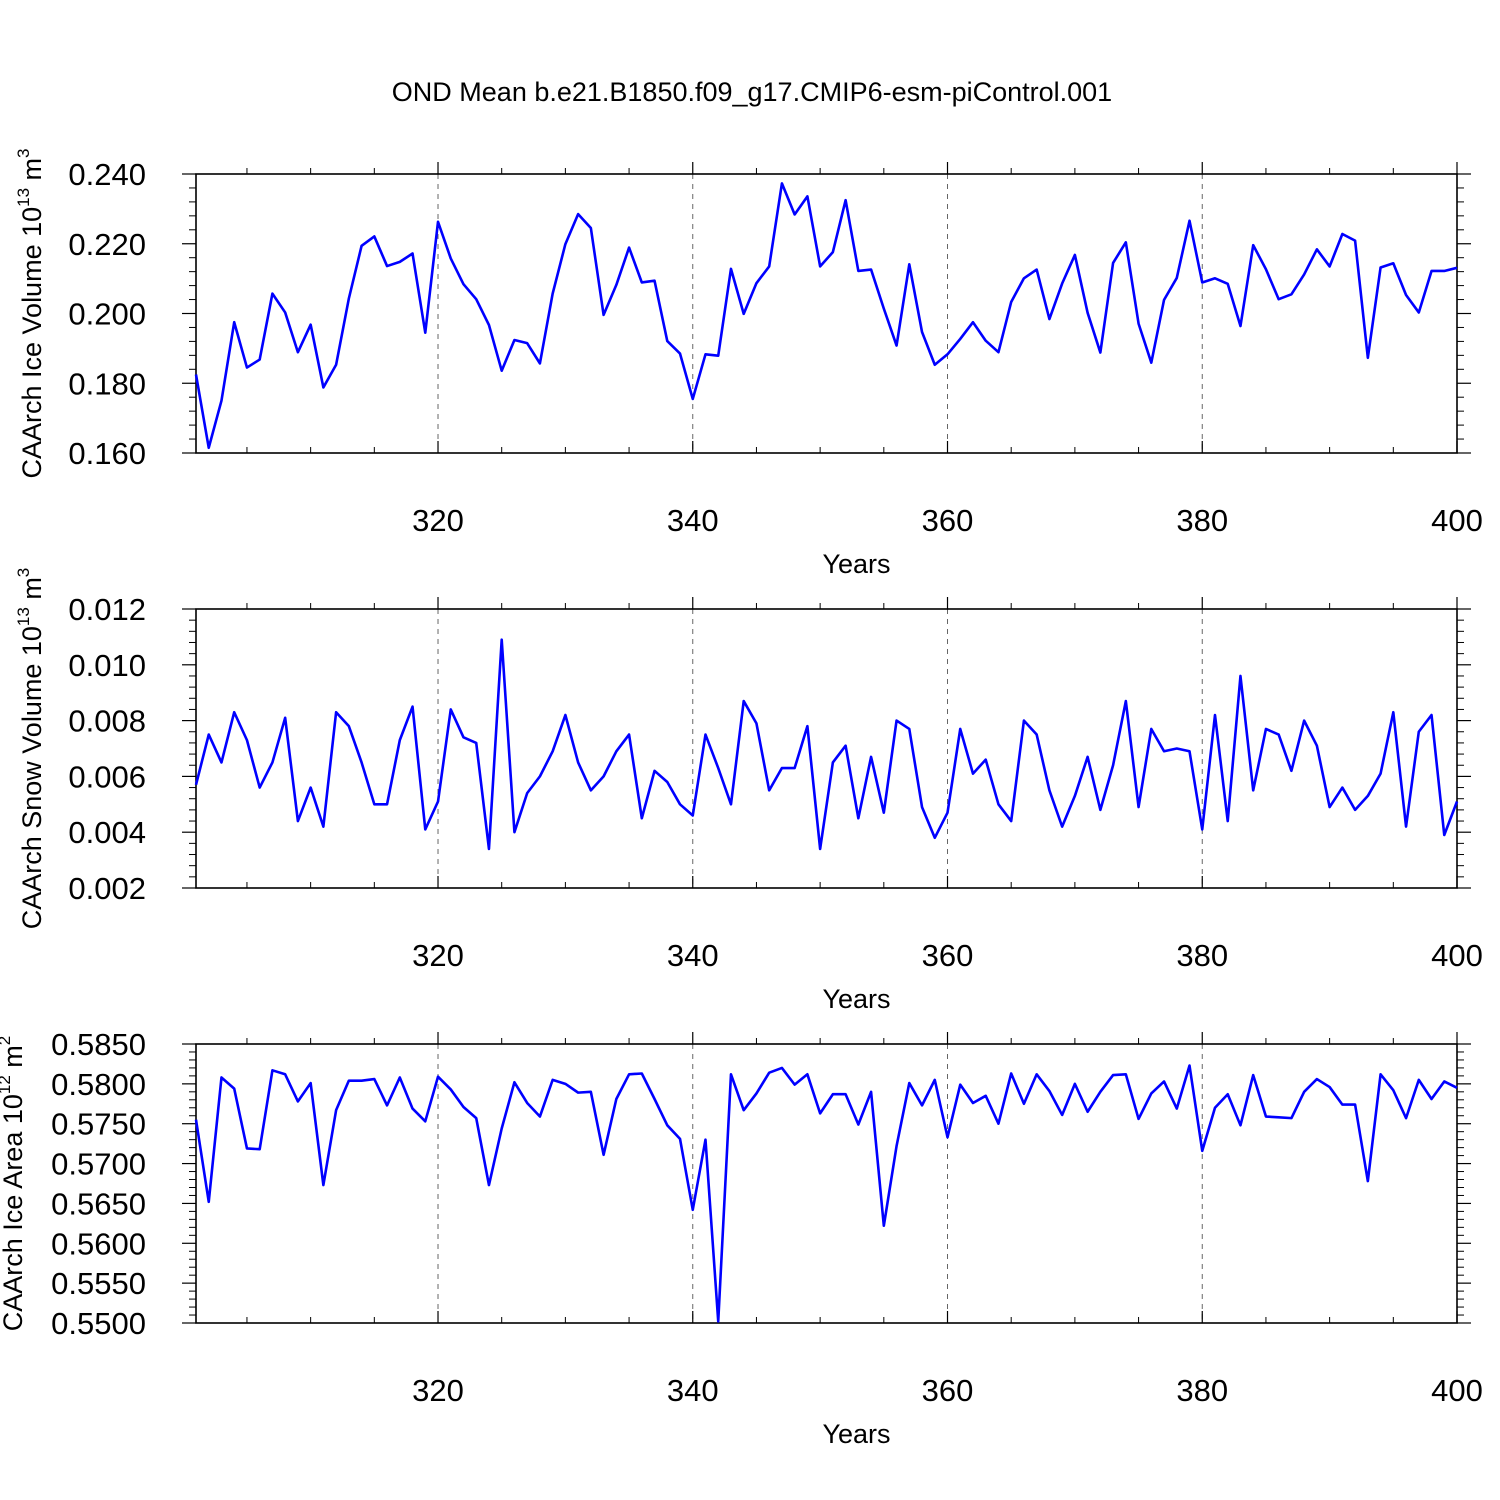  I want to click on y-tick-label-6: 0.5800, so click(98, 1084).